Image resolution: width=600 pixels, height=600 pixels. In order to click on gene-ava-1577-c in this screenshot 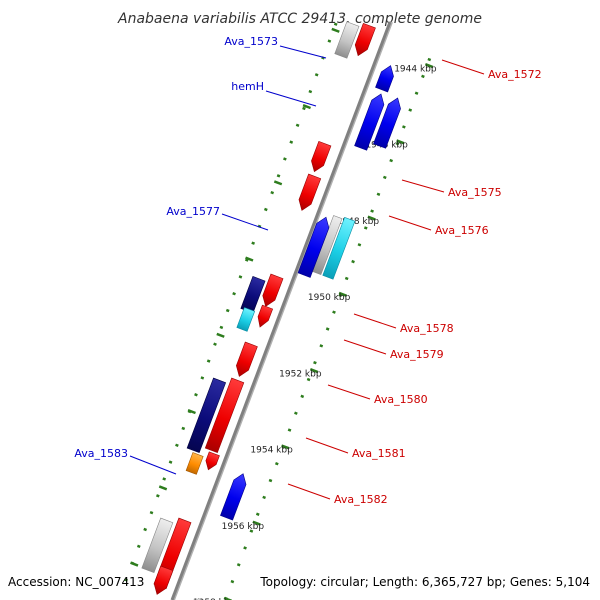, I will do `click(314, 246)`.